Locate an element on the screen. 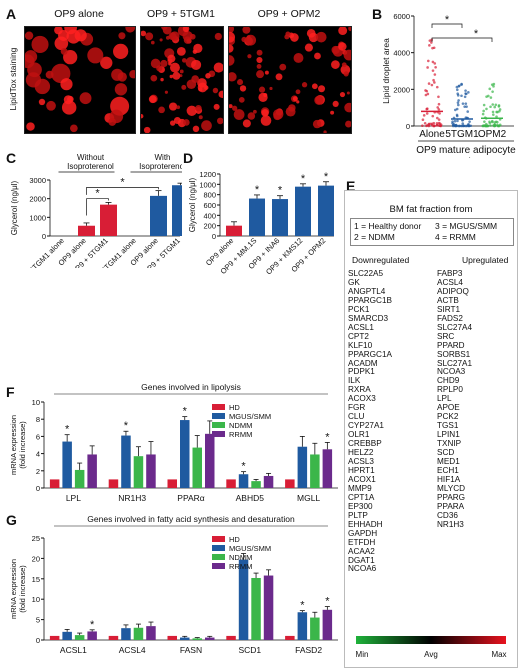 Image resolution: width=520 pixels, height=668 pixels. chart-title: Genes involved in lipolysis is located at coordinates (191, 387).